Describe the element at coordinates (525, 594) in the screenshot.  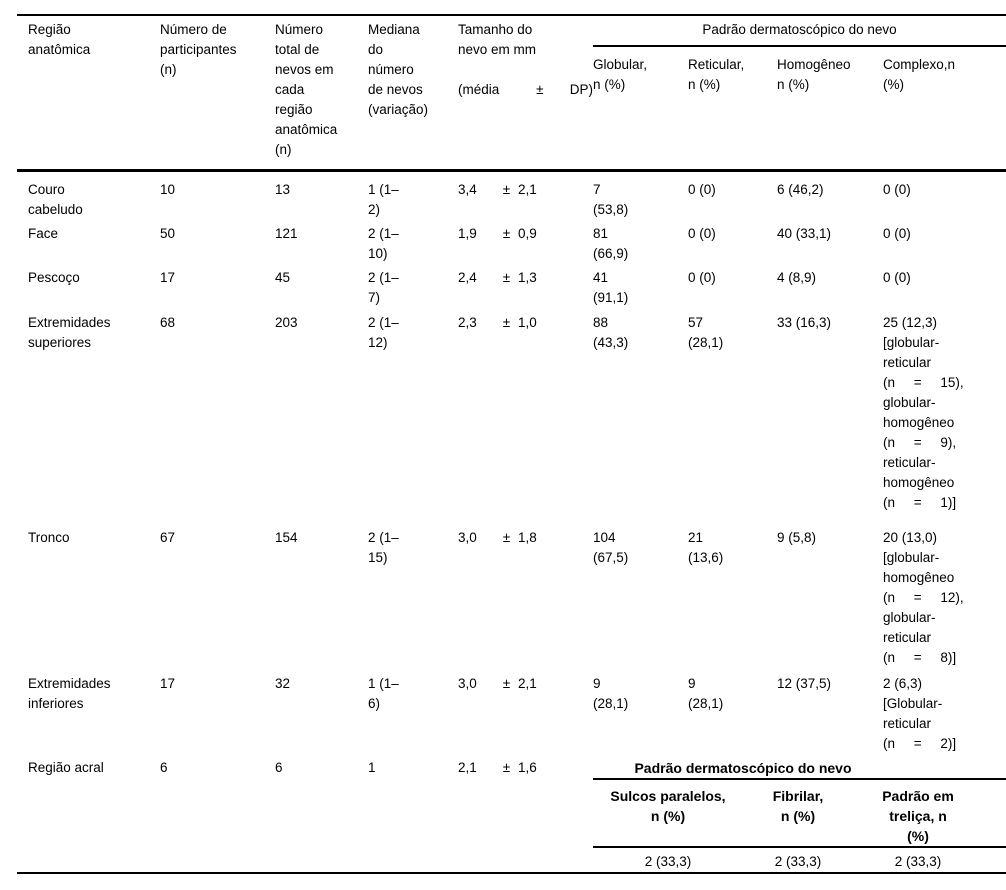
I see `cell-size: 3,0 ± 1,8` at that location.